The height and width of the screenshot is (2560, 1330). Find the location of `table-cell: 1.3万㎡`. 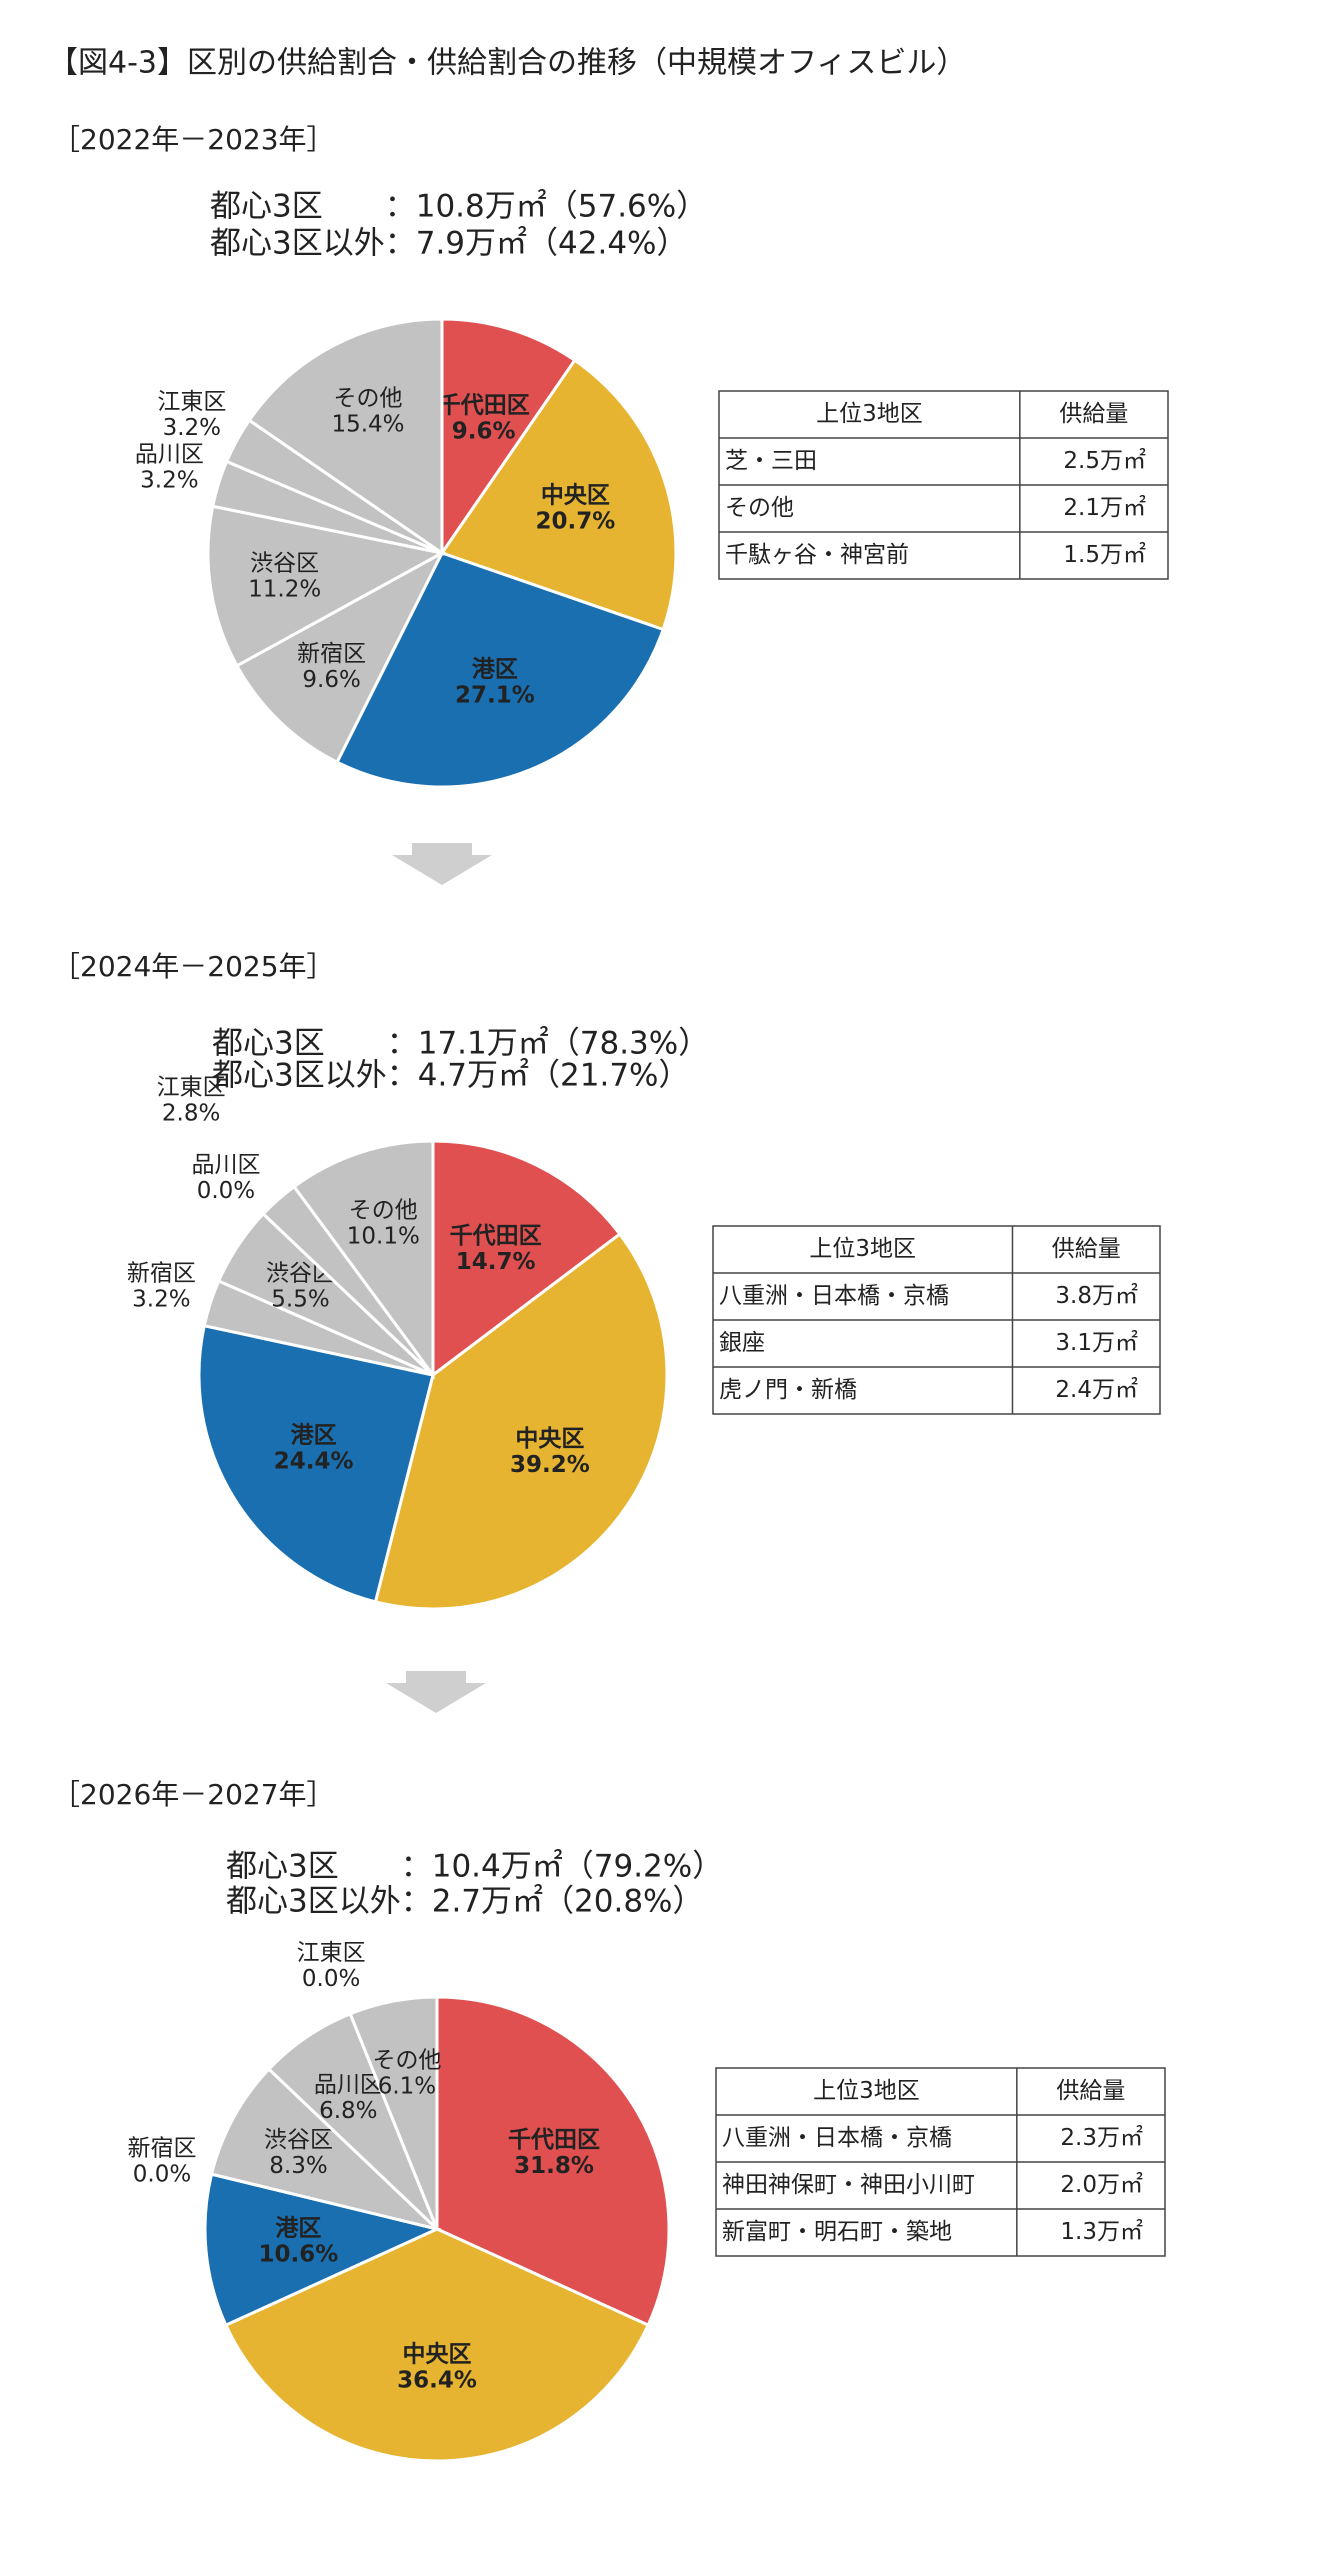

table-cell: 1.3万㎡ is located at coordinates (1101, 2232).